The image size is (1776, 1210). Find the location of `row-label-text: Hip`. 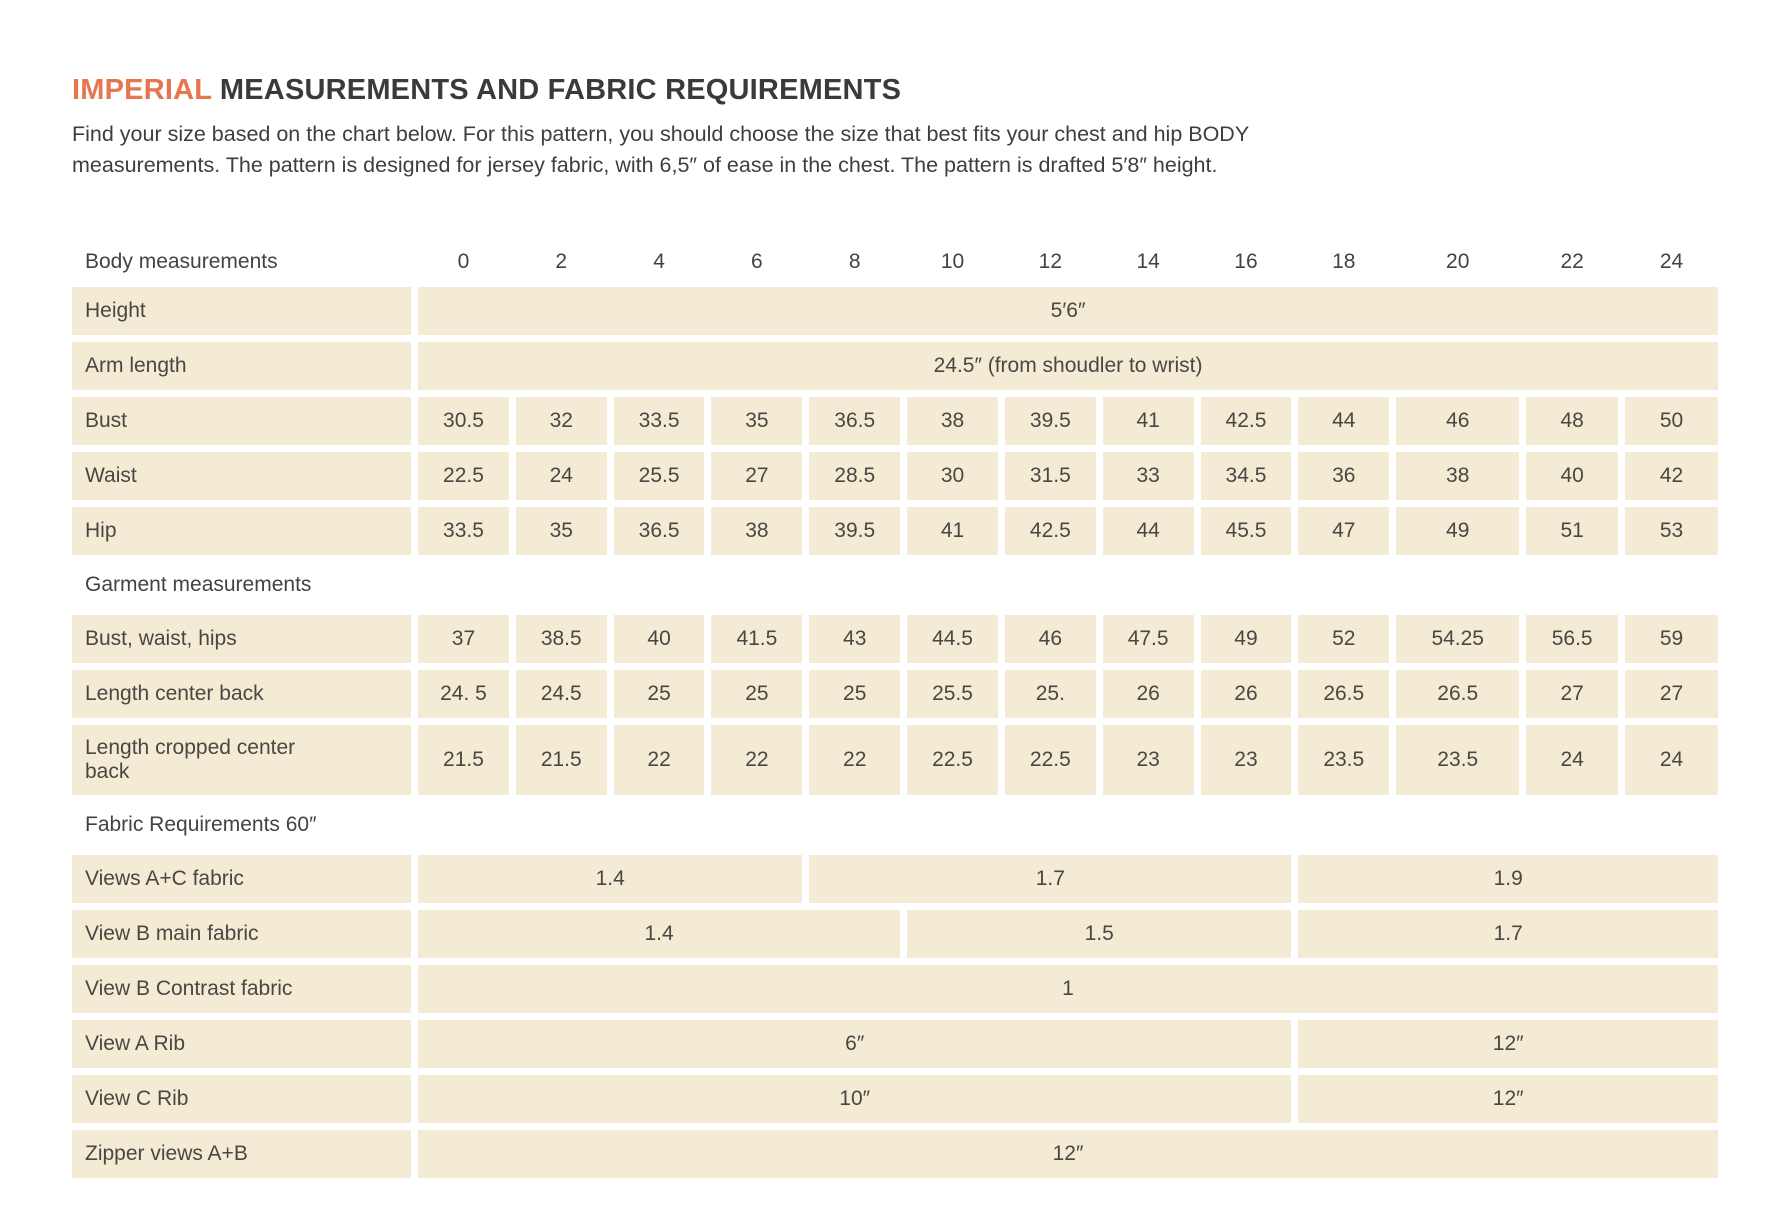

row-label-text: Hip is located at coordinates (101, 530).